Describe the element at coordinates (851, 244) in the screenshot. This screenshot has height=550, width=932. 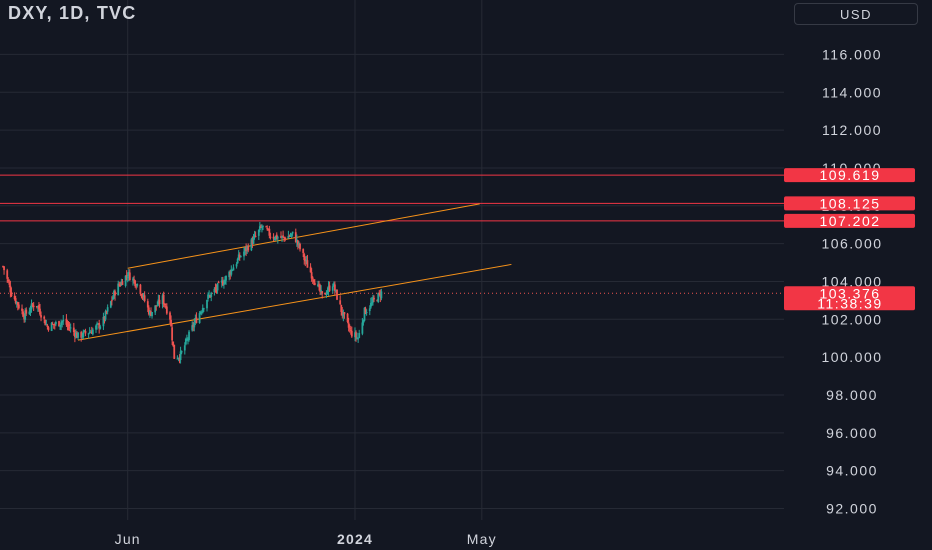
I see `y-tick-label: 106.000` at that location.